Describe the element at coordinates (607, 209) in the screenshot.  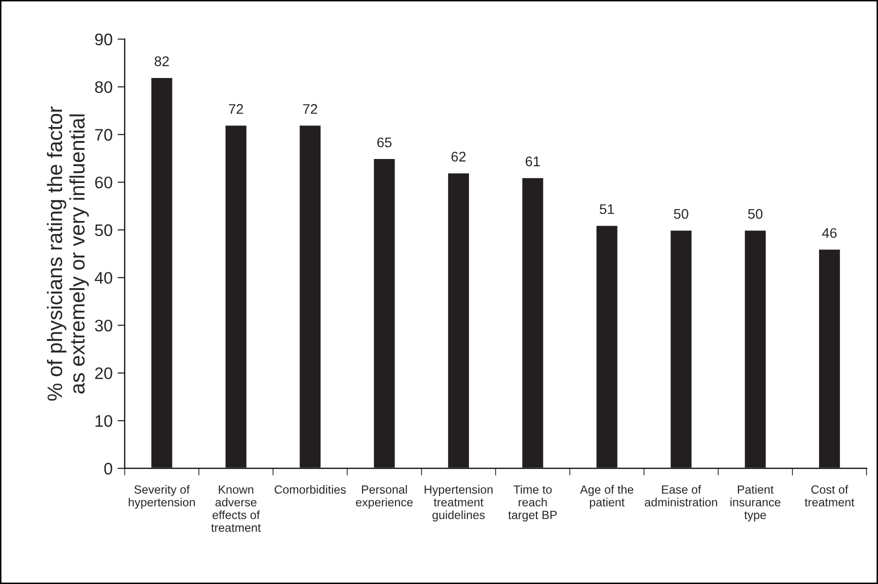
I see `data-label: 51` at that location.